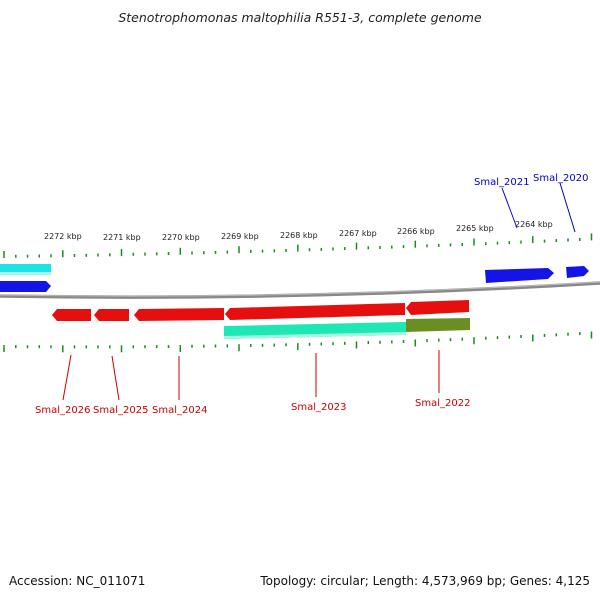 This screenshot has height=600, width=600. What do you see at coordinates (315, 335) in the screenshot?
I see `reverse-cds-feature-shadow` at bounding box center [315, 335].